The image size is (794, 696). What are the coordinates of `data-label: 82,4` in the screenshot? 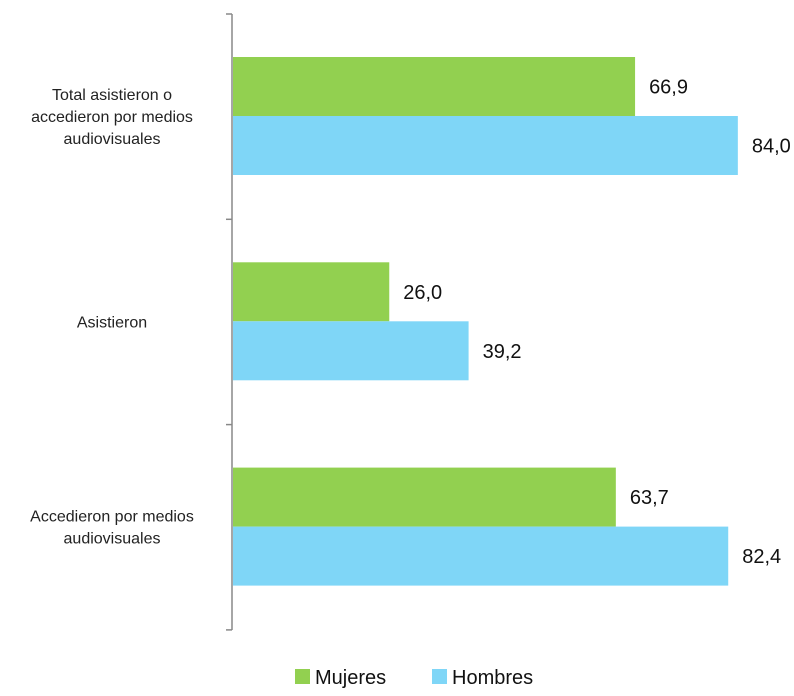 It's located at (761, 557).